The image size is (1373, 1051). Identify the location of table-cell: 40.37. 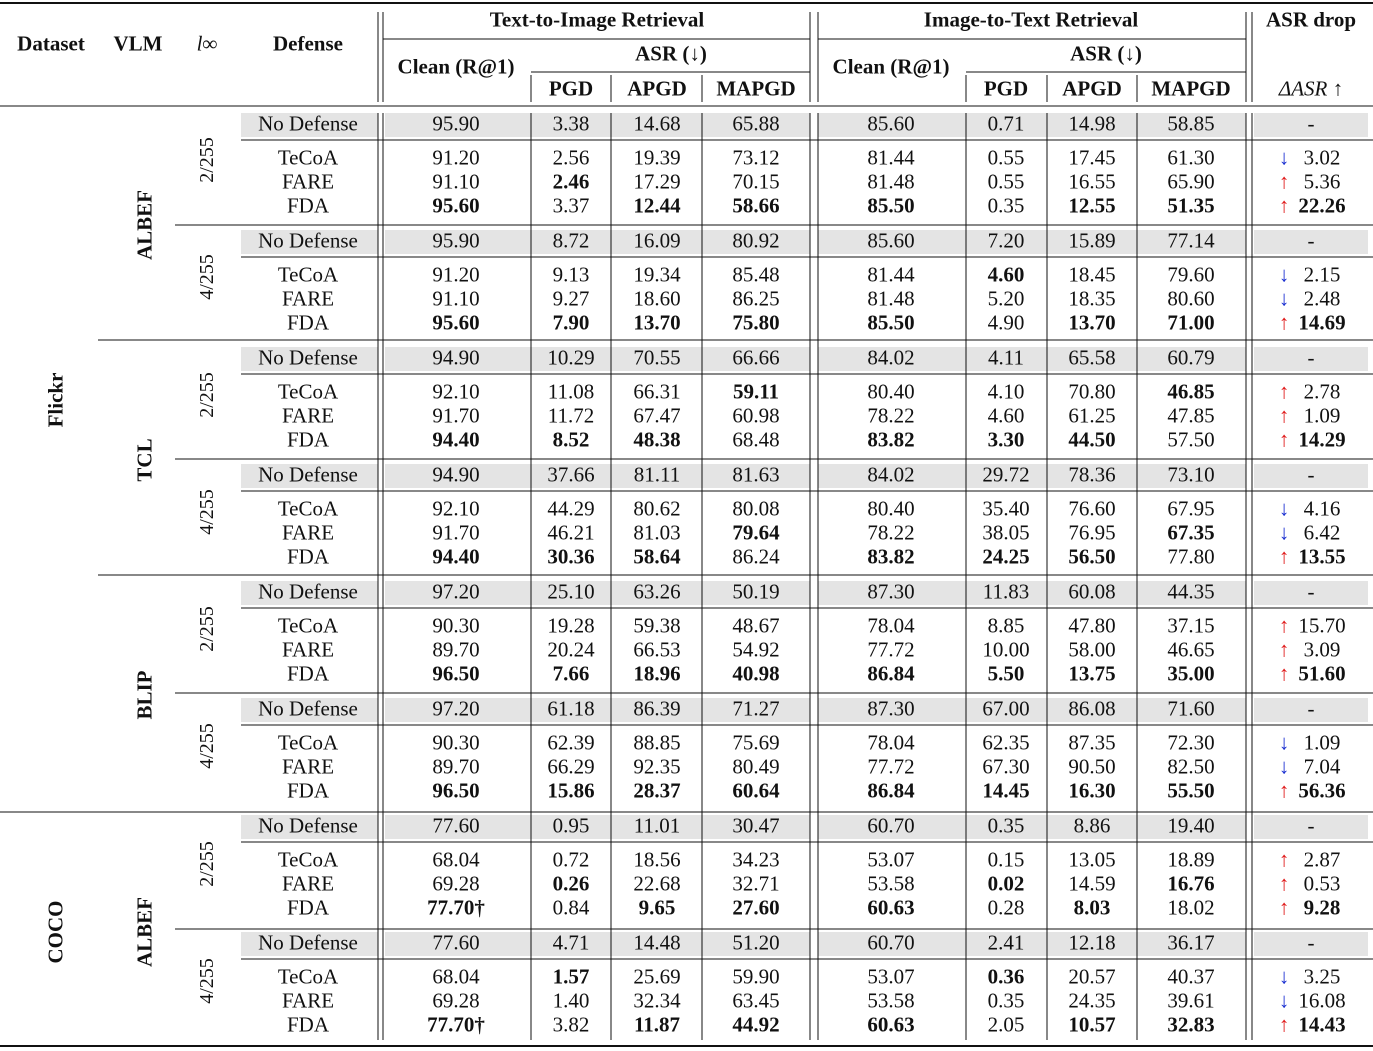
(1191, 976).